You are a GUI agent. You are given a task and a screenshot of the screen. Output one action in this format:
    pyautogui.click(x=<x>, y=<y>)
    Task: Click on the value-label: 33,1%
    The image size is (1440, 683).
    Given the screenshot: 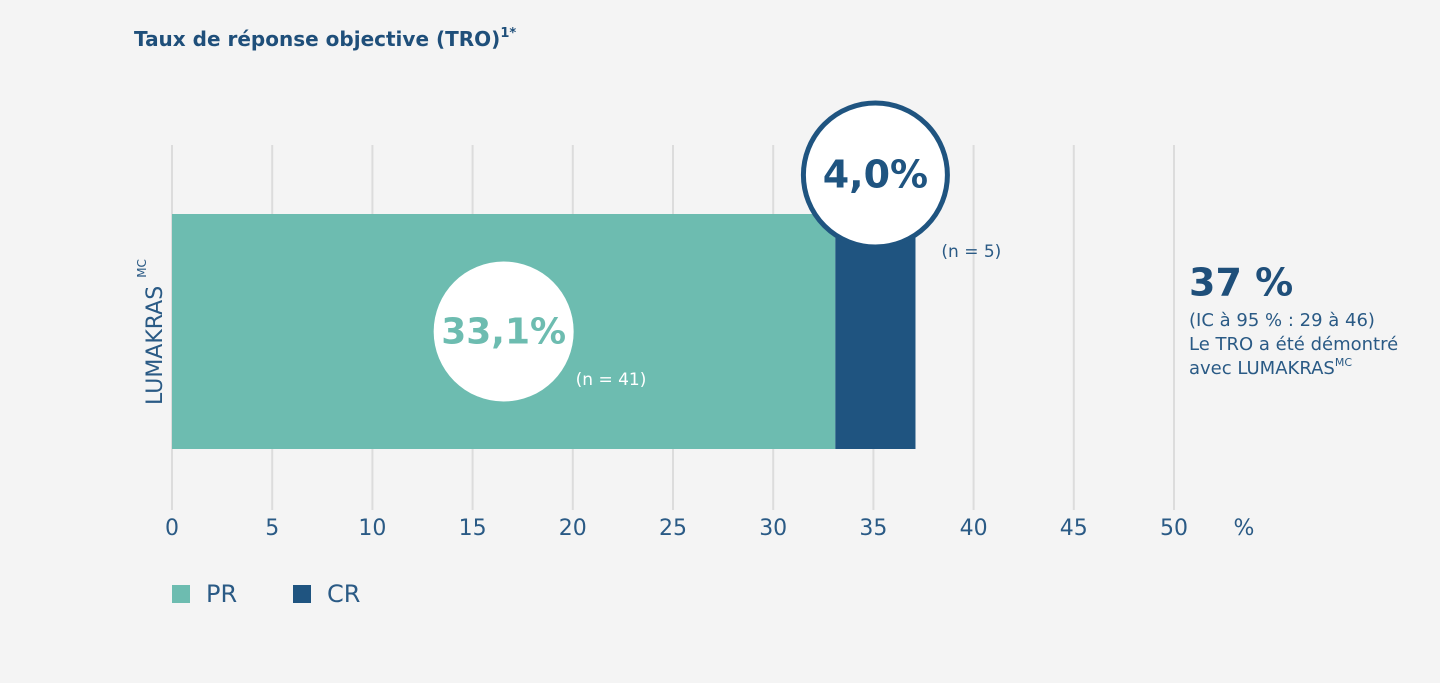 What is the action you would take?
    pyautogui.click(x=503, y=332)
    